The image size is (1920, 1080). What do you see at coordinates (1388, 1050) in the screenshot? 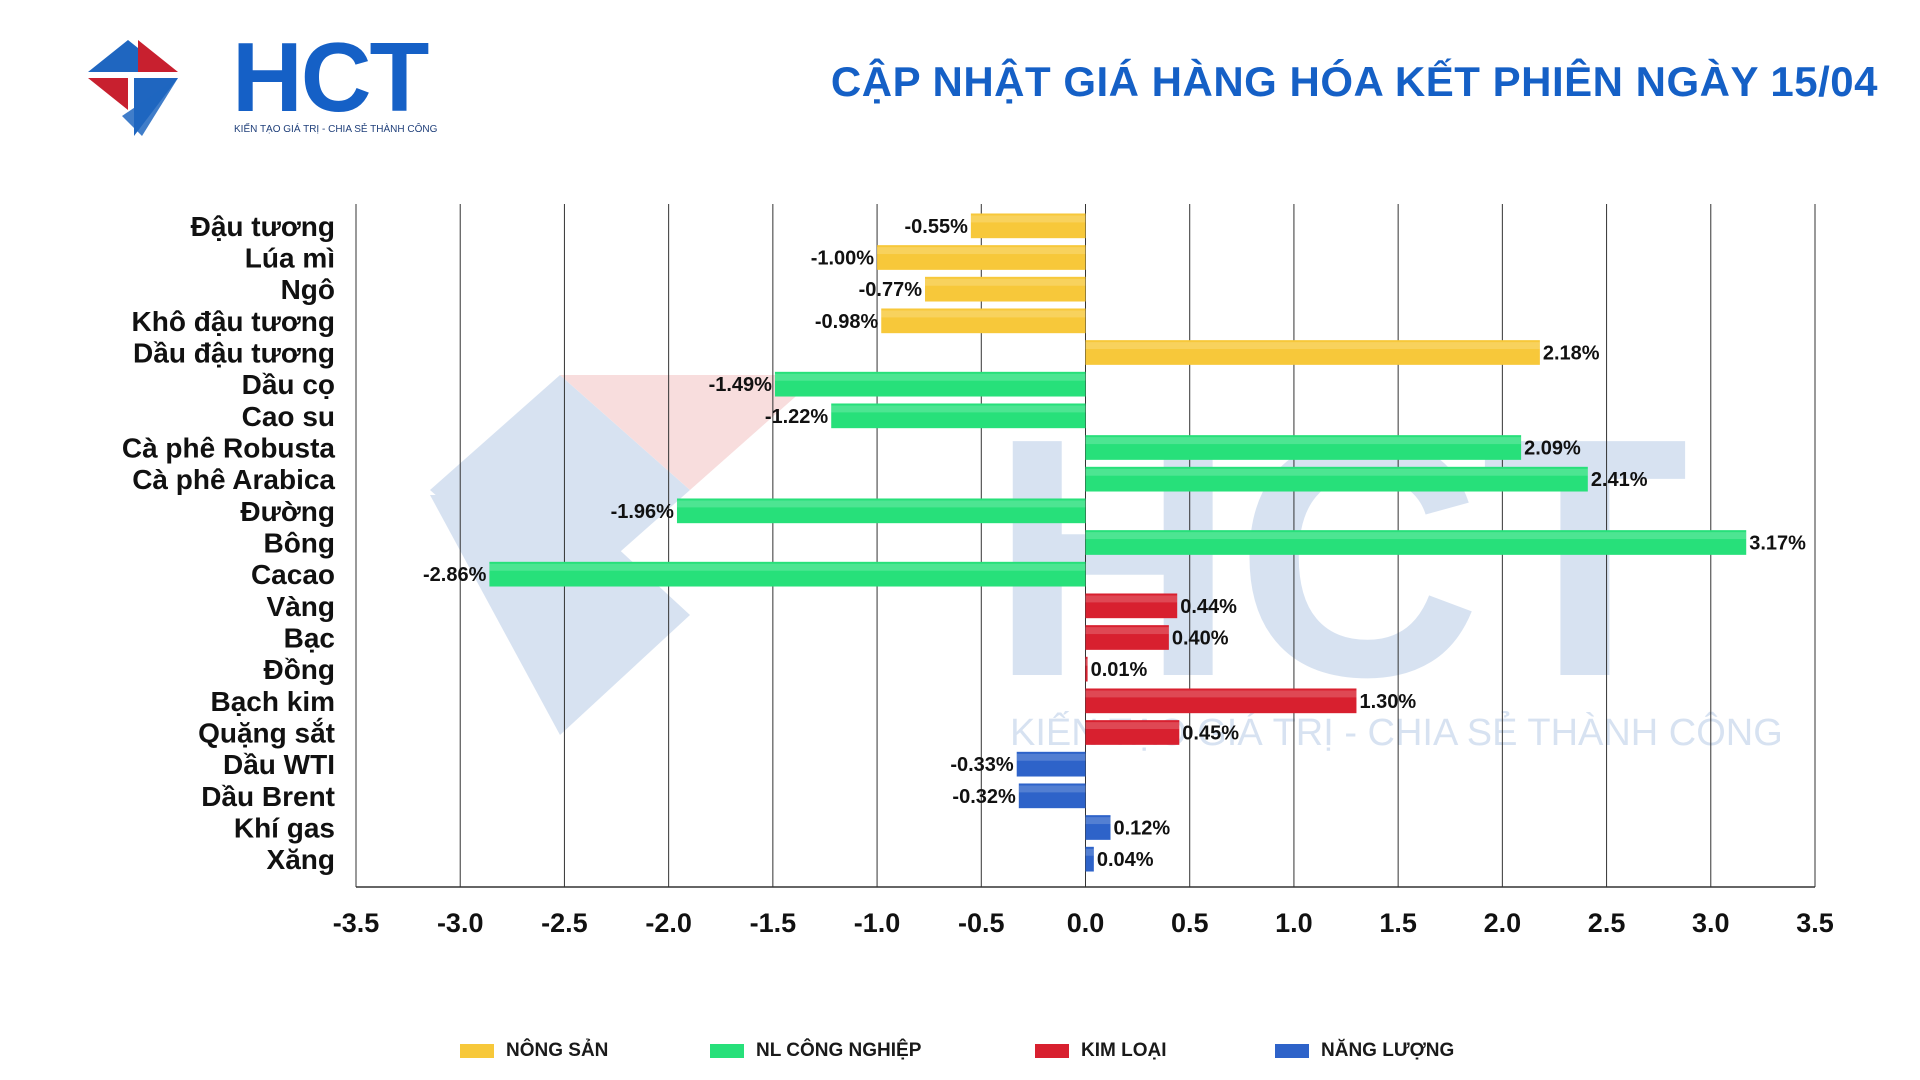
I see `legend-label: NĂNG LƯỢNG` at bounding box center [1388, 1050].